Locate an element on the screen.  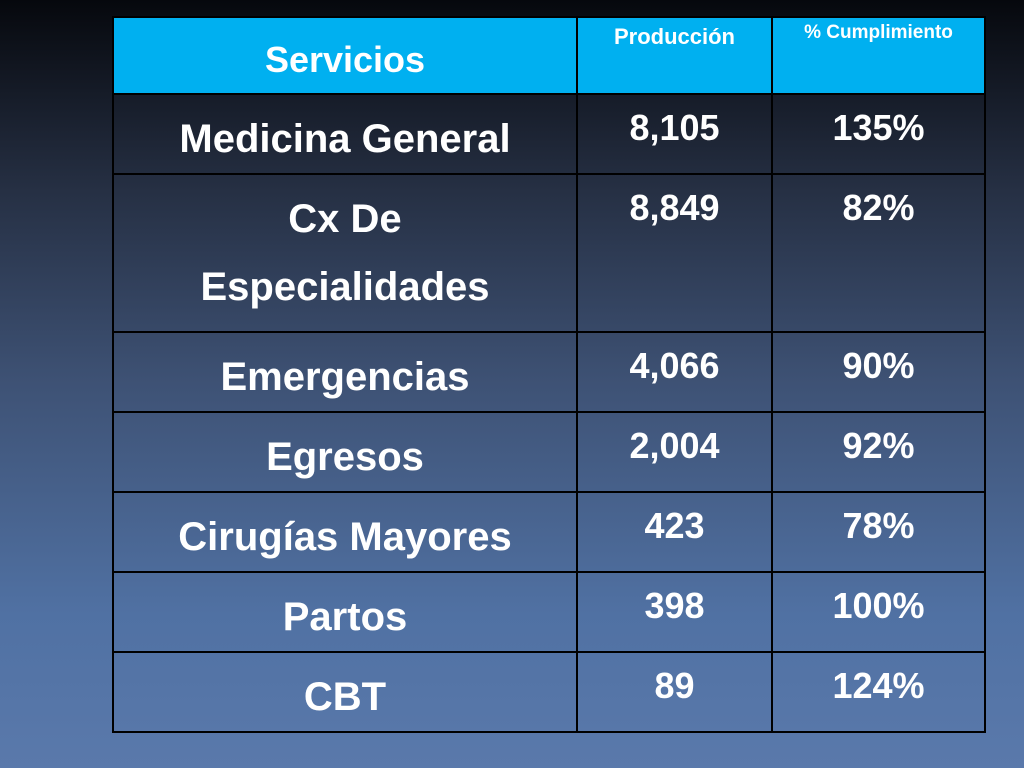
value-cell: 90% is located at coordinates (878, 372).